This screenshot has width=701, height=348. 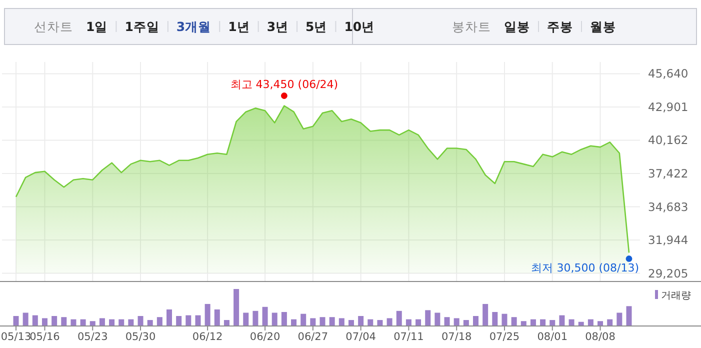 I want to click on x-tick-label: 05/13, so click(x=16, y=337).